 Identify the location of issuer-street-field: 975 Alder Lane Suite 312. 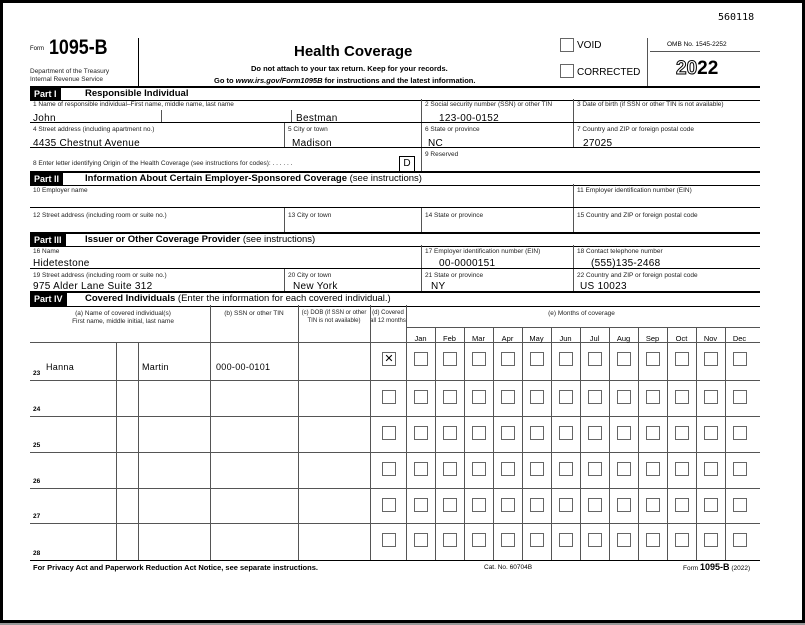
(93, 286).